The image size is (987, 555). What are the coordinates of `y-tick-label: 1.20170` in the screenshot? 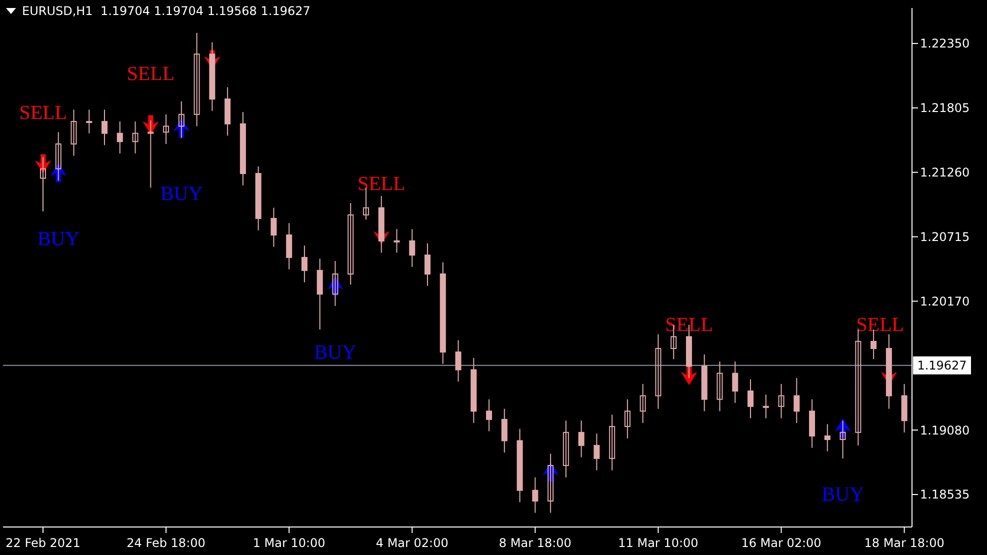 It's located at (945, 301).